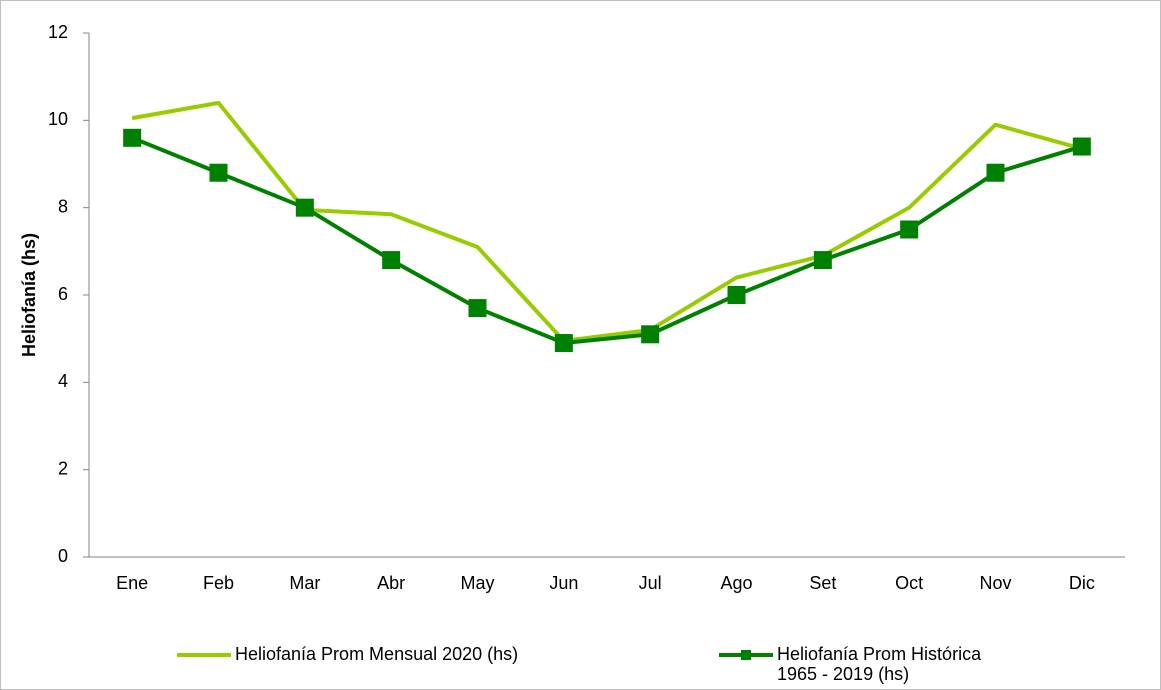  I want to click on x-tick-label: Mar, so click(304, 583).